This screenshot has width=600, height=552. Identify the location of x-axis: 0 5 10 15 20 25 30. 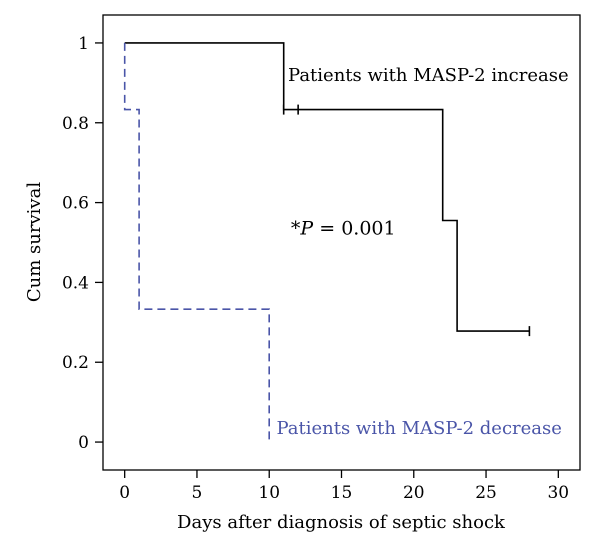
(344, 486).